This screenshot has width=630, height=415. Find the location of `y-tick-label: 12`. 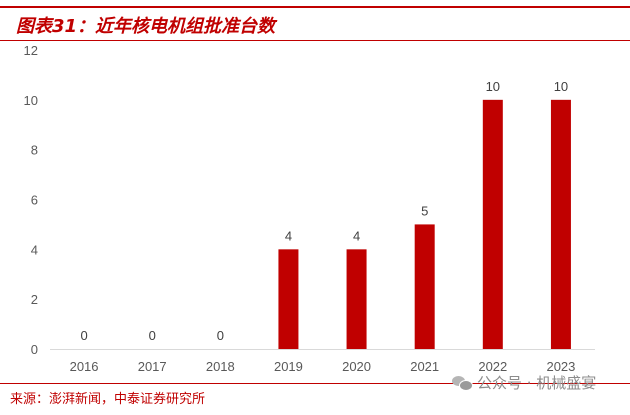

y-tick-label: 12 is located at coordinates (31, 50).